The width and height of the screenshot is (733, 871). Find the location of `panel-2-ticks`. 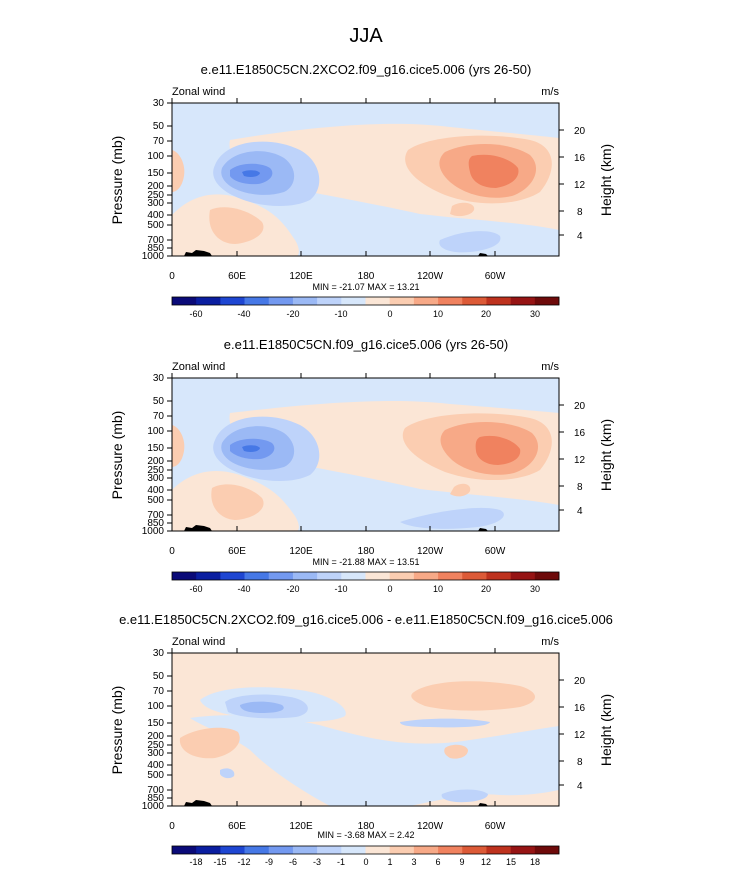

panel-2-ticks is located at coordinates (365, 452).